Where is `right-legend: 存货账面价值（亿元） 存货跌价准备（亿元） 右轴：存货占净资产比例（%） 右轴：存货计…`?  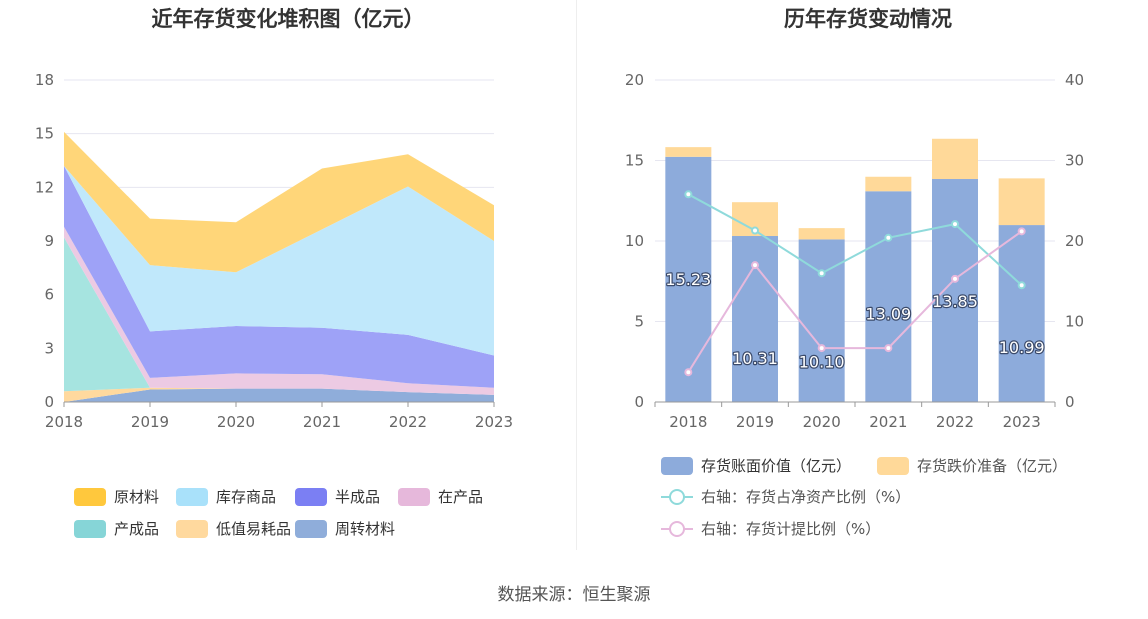 right-legend: 存货账面价值（亿元） 存货跌价准备（亿元） 右轴：存货占净资产比例（%） 右轴：存货计… is located at coordinates (864, 497).